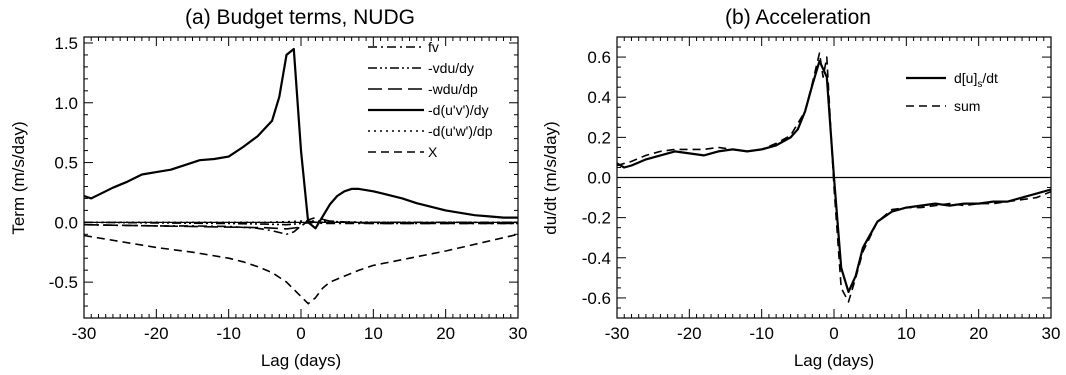 The image size is (1066, 375). What do you see at coordinates (63, 282) in the screenshot?
I see `y-tick-label: -0.5` at bounding box center [63, 282].